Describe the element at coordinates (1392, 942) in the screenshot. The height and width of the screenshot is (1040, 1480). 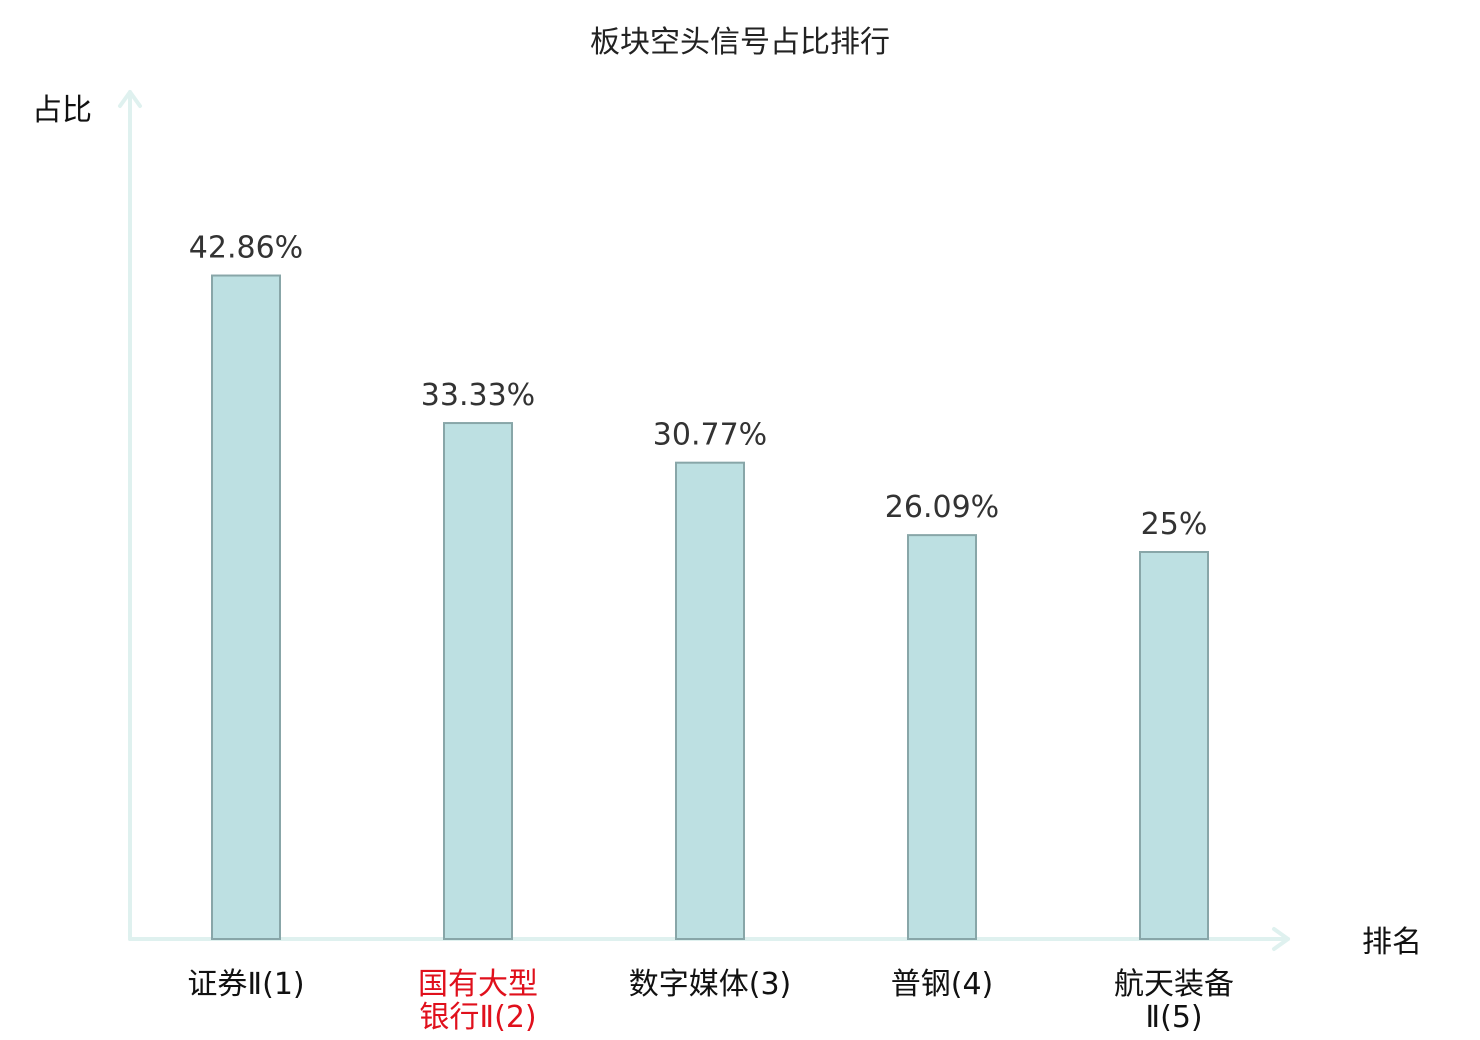
I see `x-axis-label: 排名` at that location.